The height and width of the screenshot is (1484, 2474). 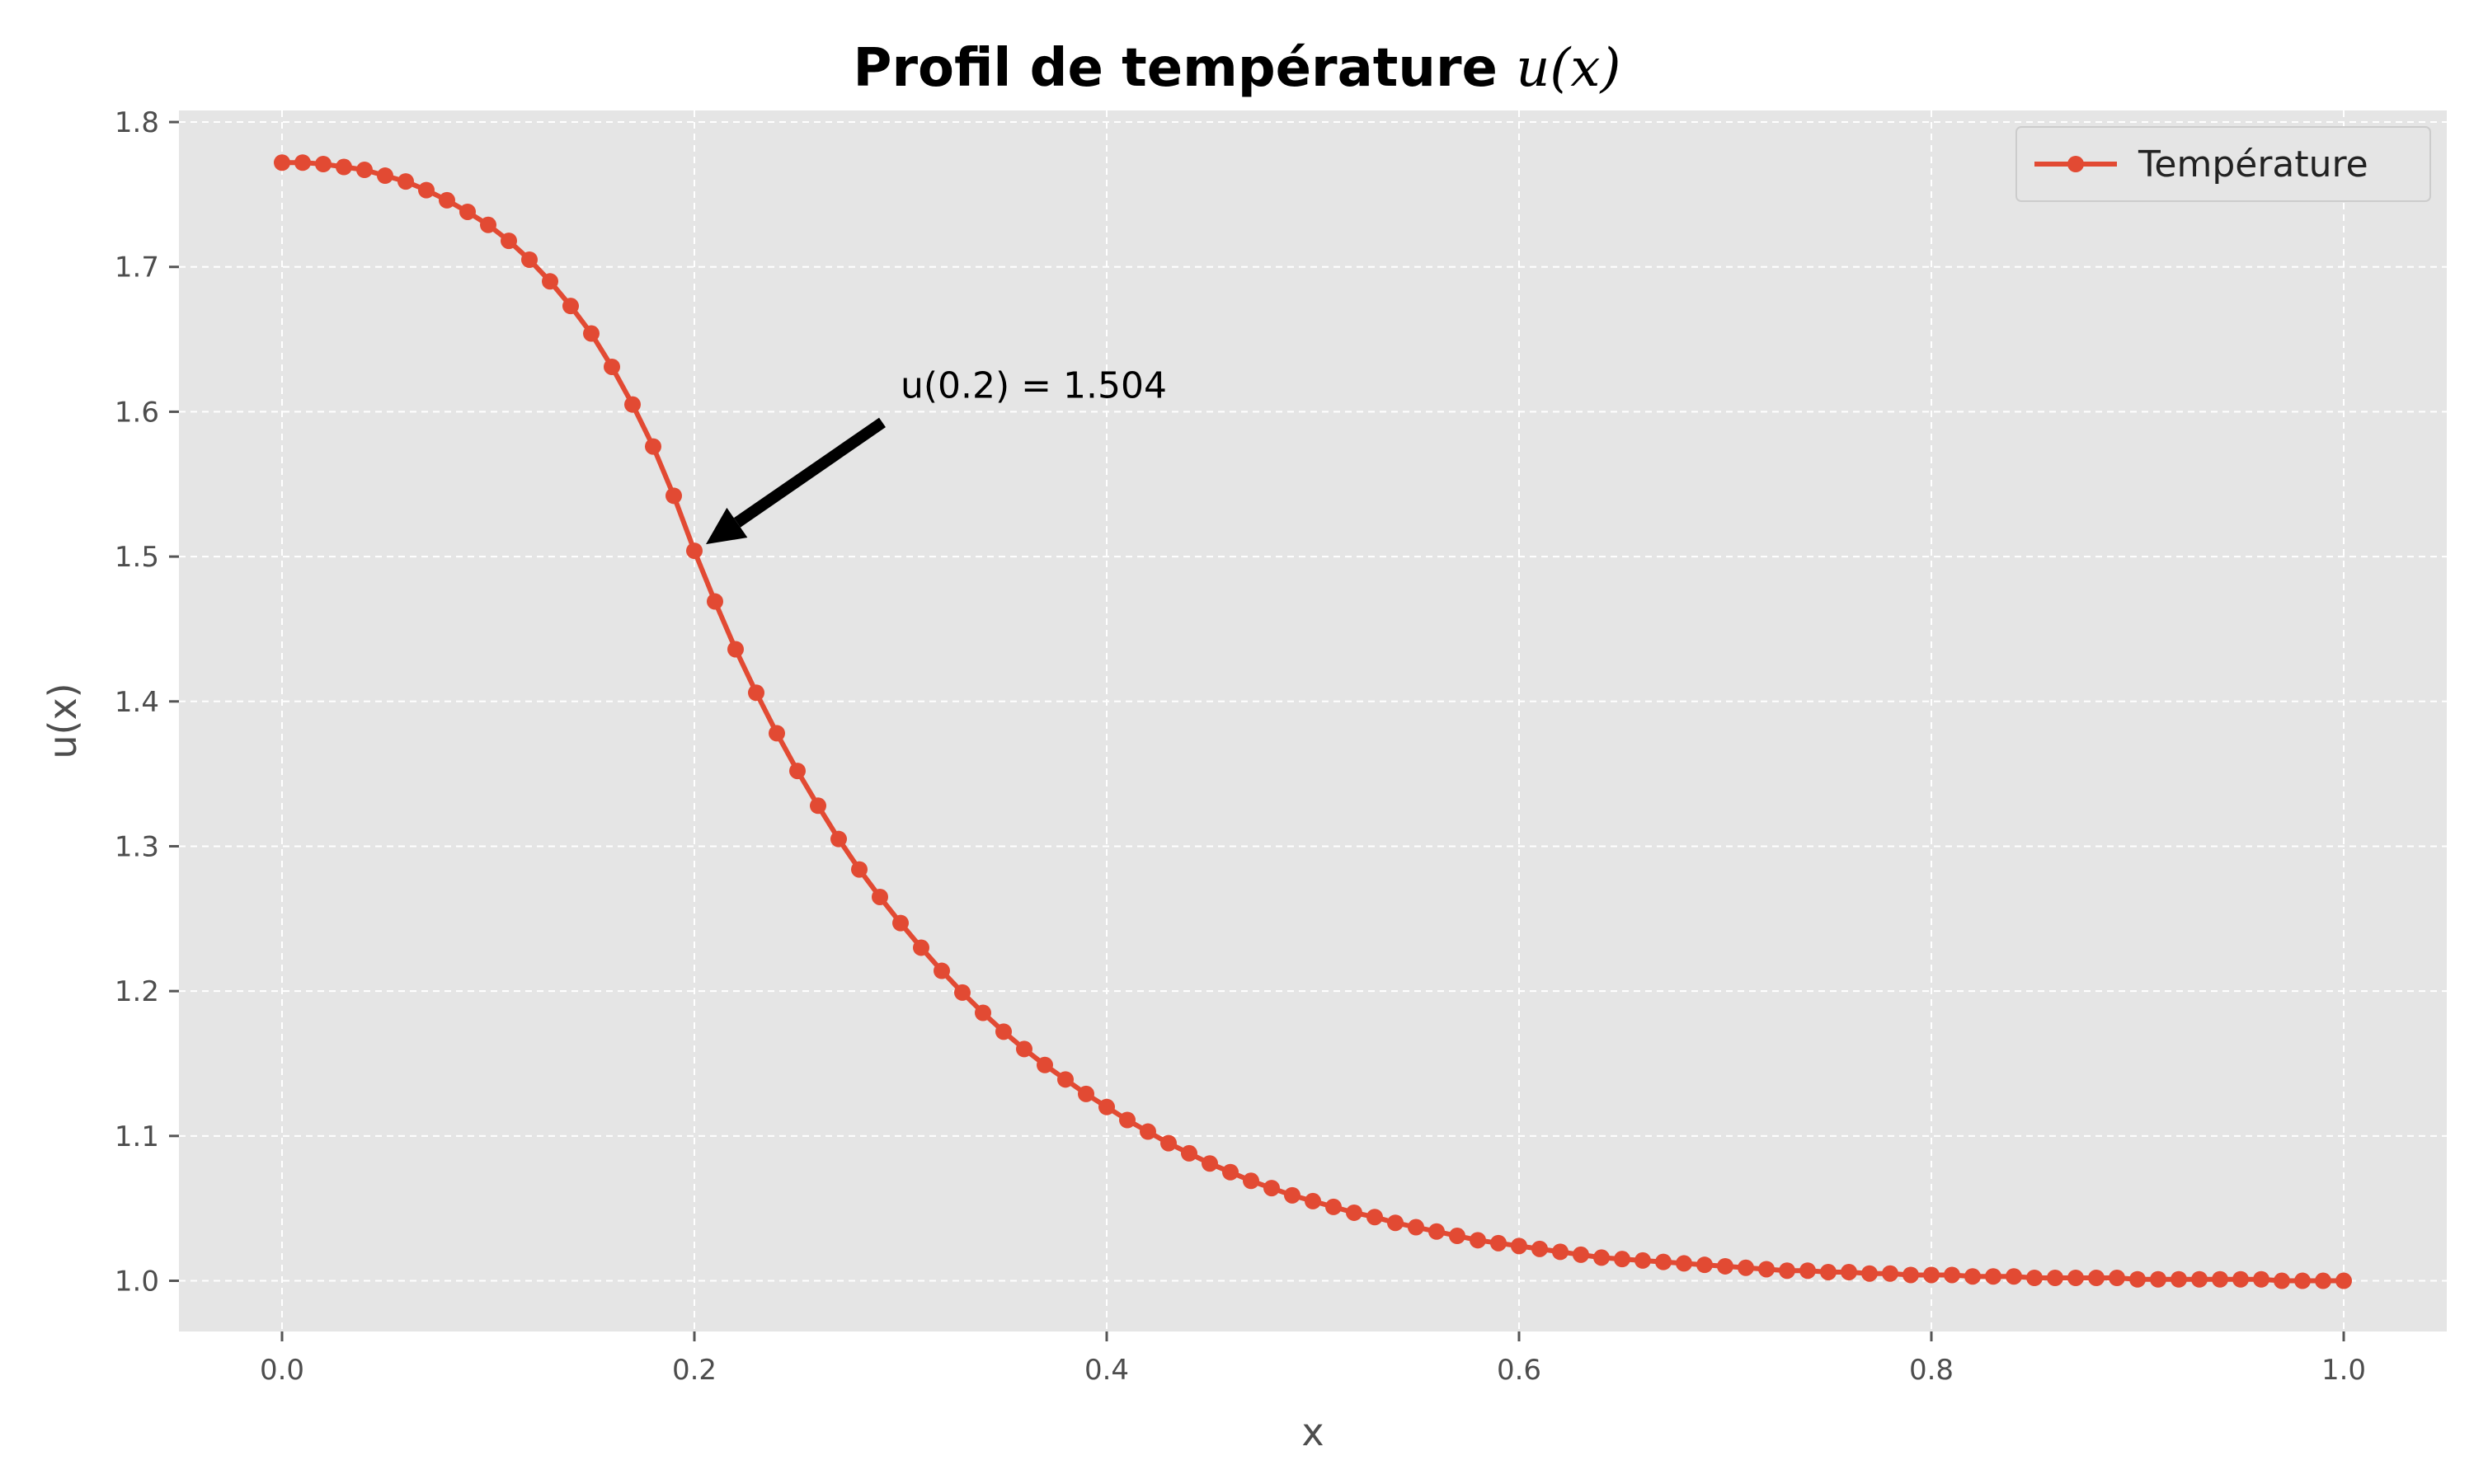 I want to click on y-axis-label: u(x), so click(x=62, y=720).